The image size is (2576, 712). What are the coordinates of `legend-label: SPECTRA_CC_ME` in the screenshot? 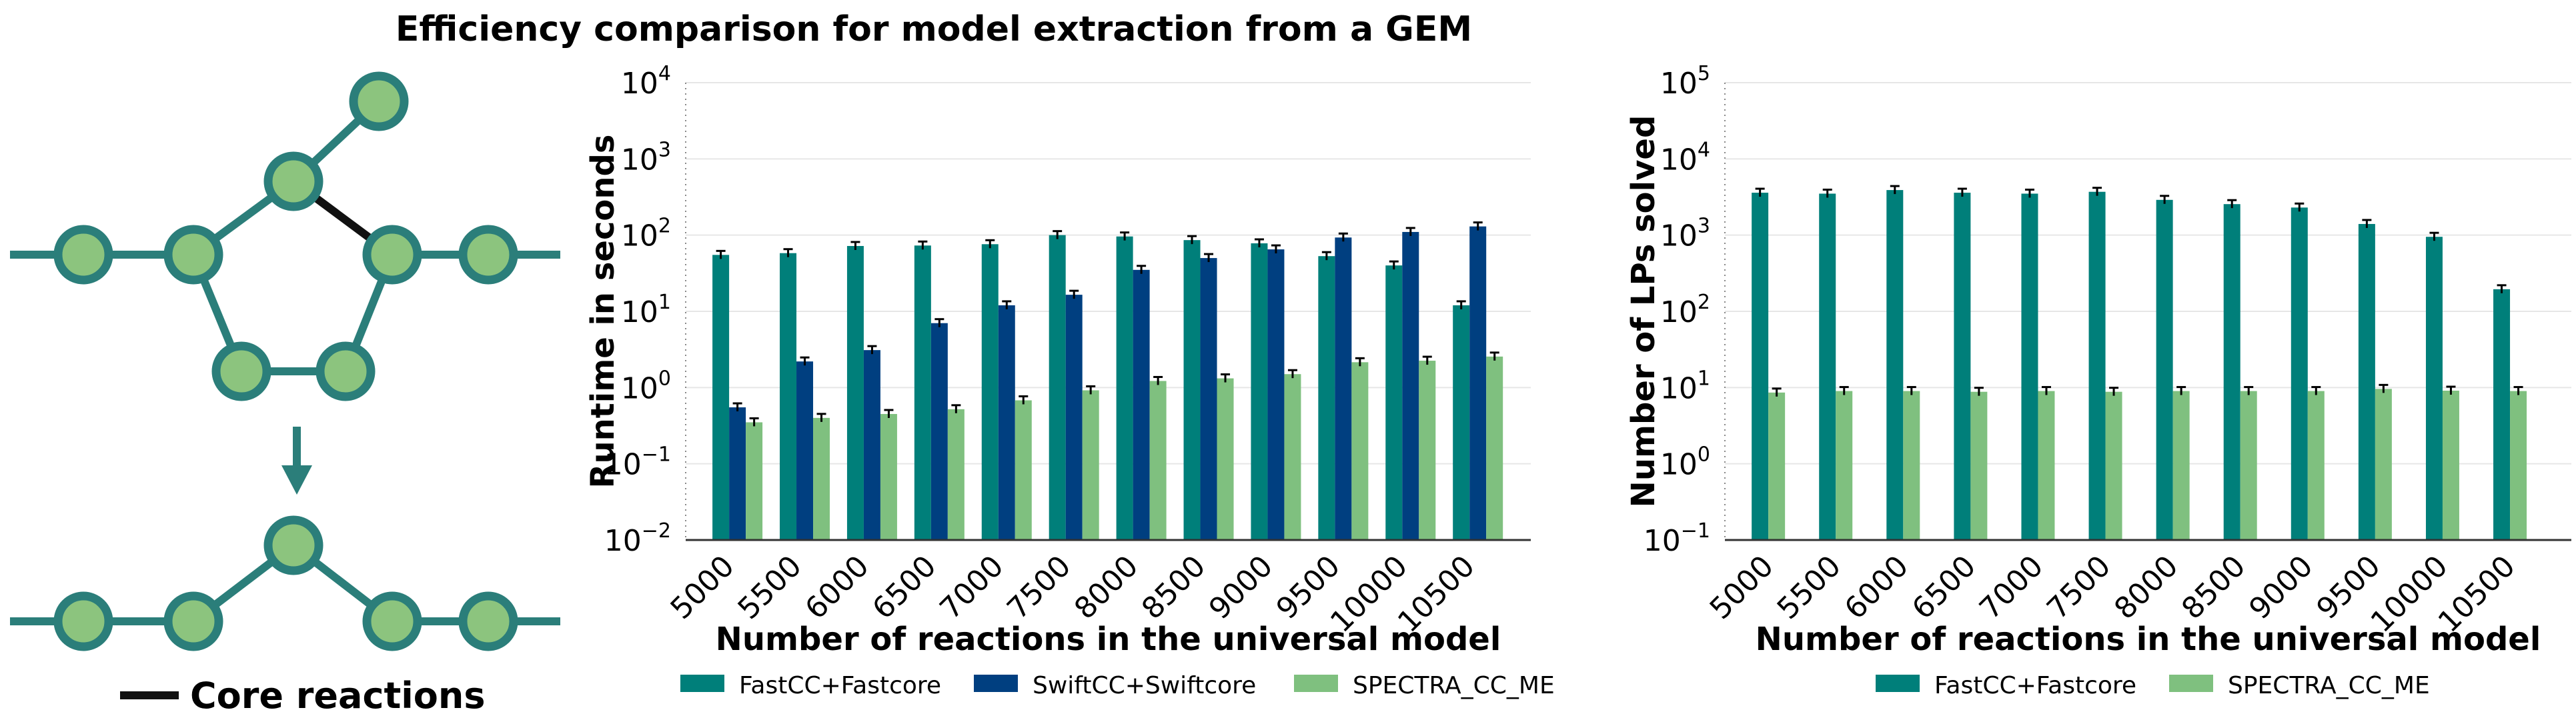 It's located at (2329, 685).